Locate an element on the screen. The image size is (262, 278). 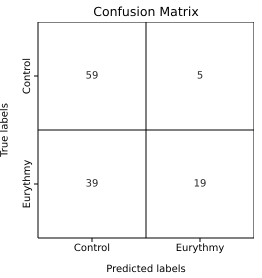
x-axis-title: Predicted labels is located at coordinates (146, 269).